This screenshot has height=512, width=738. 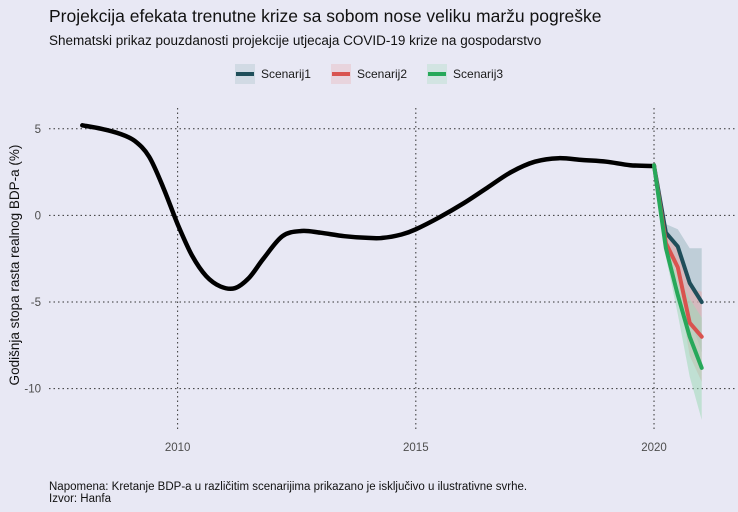 I want to click on legend-item-scenarij2: Scenarij2, so click(x=369, y=74).